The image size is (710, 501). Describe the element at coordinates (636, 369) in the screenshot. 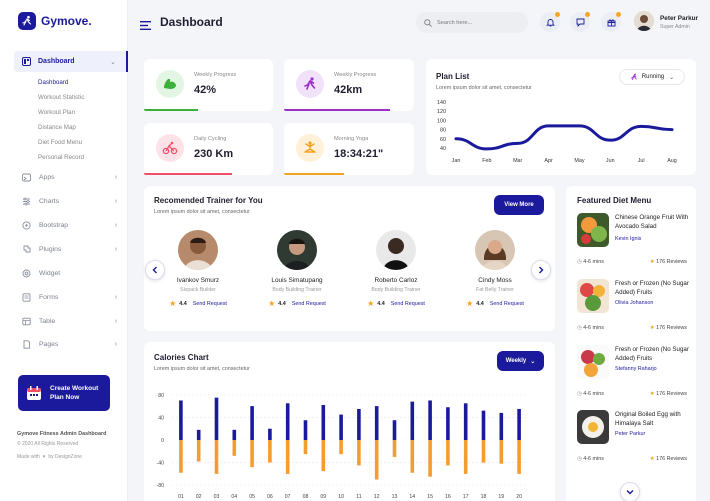

I see `diet-author: Stefanny Raharjo` at that location.